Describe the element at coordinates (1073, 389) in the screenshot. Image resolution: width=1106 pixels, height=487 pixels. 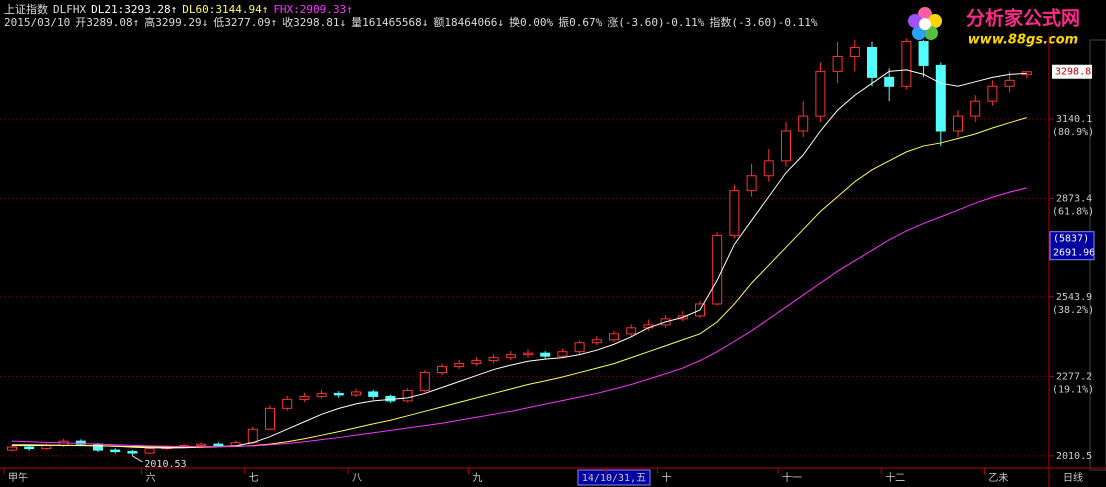
I see `fib-label: (19.1%)` at that location.